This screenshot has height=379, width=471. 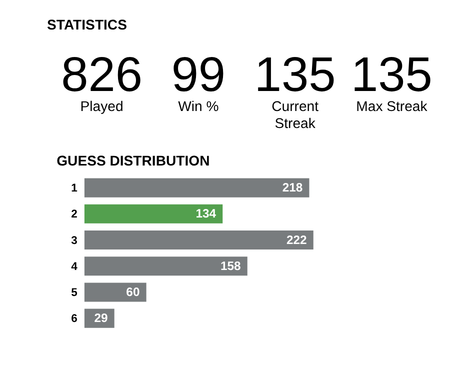 I want to click on data-label: 158, so click(x=231, y=265).